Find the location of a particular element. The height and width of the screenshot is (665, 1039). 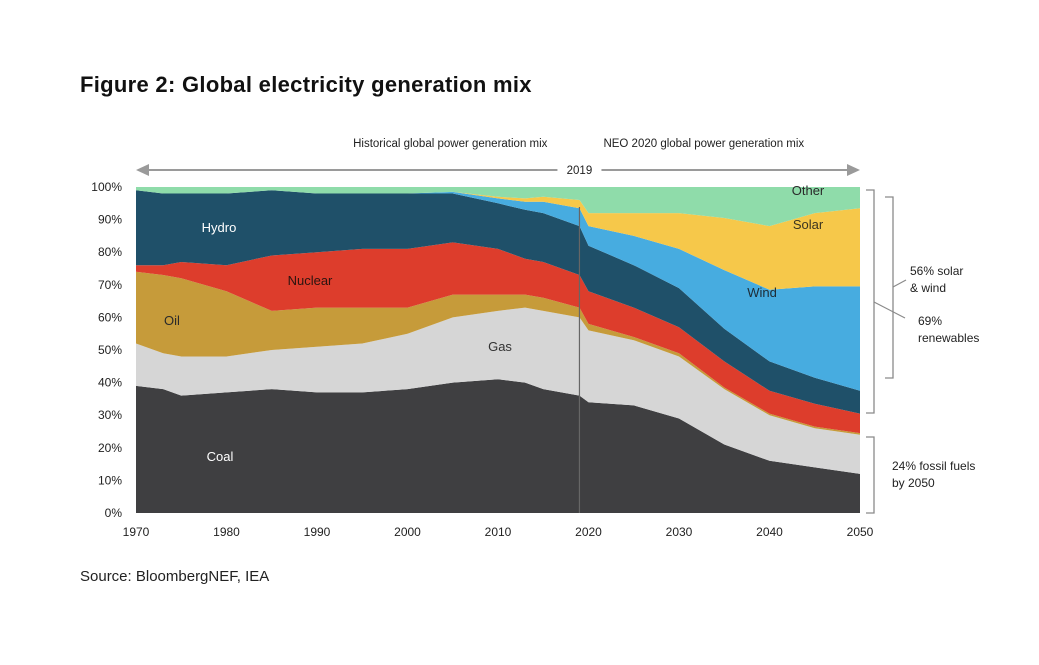

series-label-coal: Coal is located at coordinates (220, 456).